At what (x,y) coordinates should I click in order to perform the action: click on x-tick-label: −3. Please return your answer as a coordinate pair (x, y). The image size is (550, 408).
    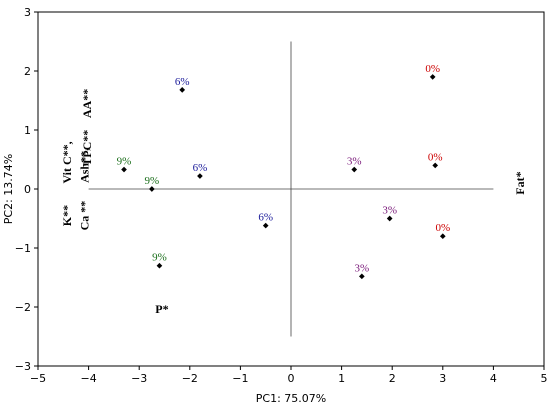
    Looking at the image, I should click on (139, 378).